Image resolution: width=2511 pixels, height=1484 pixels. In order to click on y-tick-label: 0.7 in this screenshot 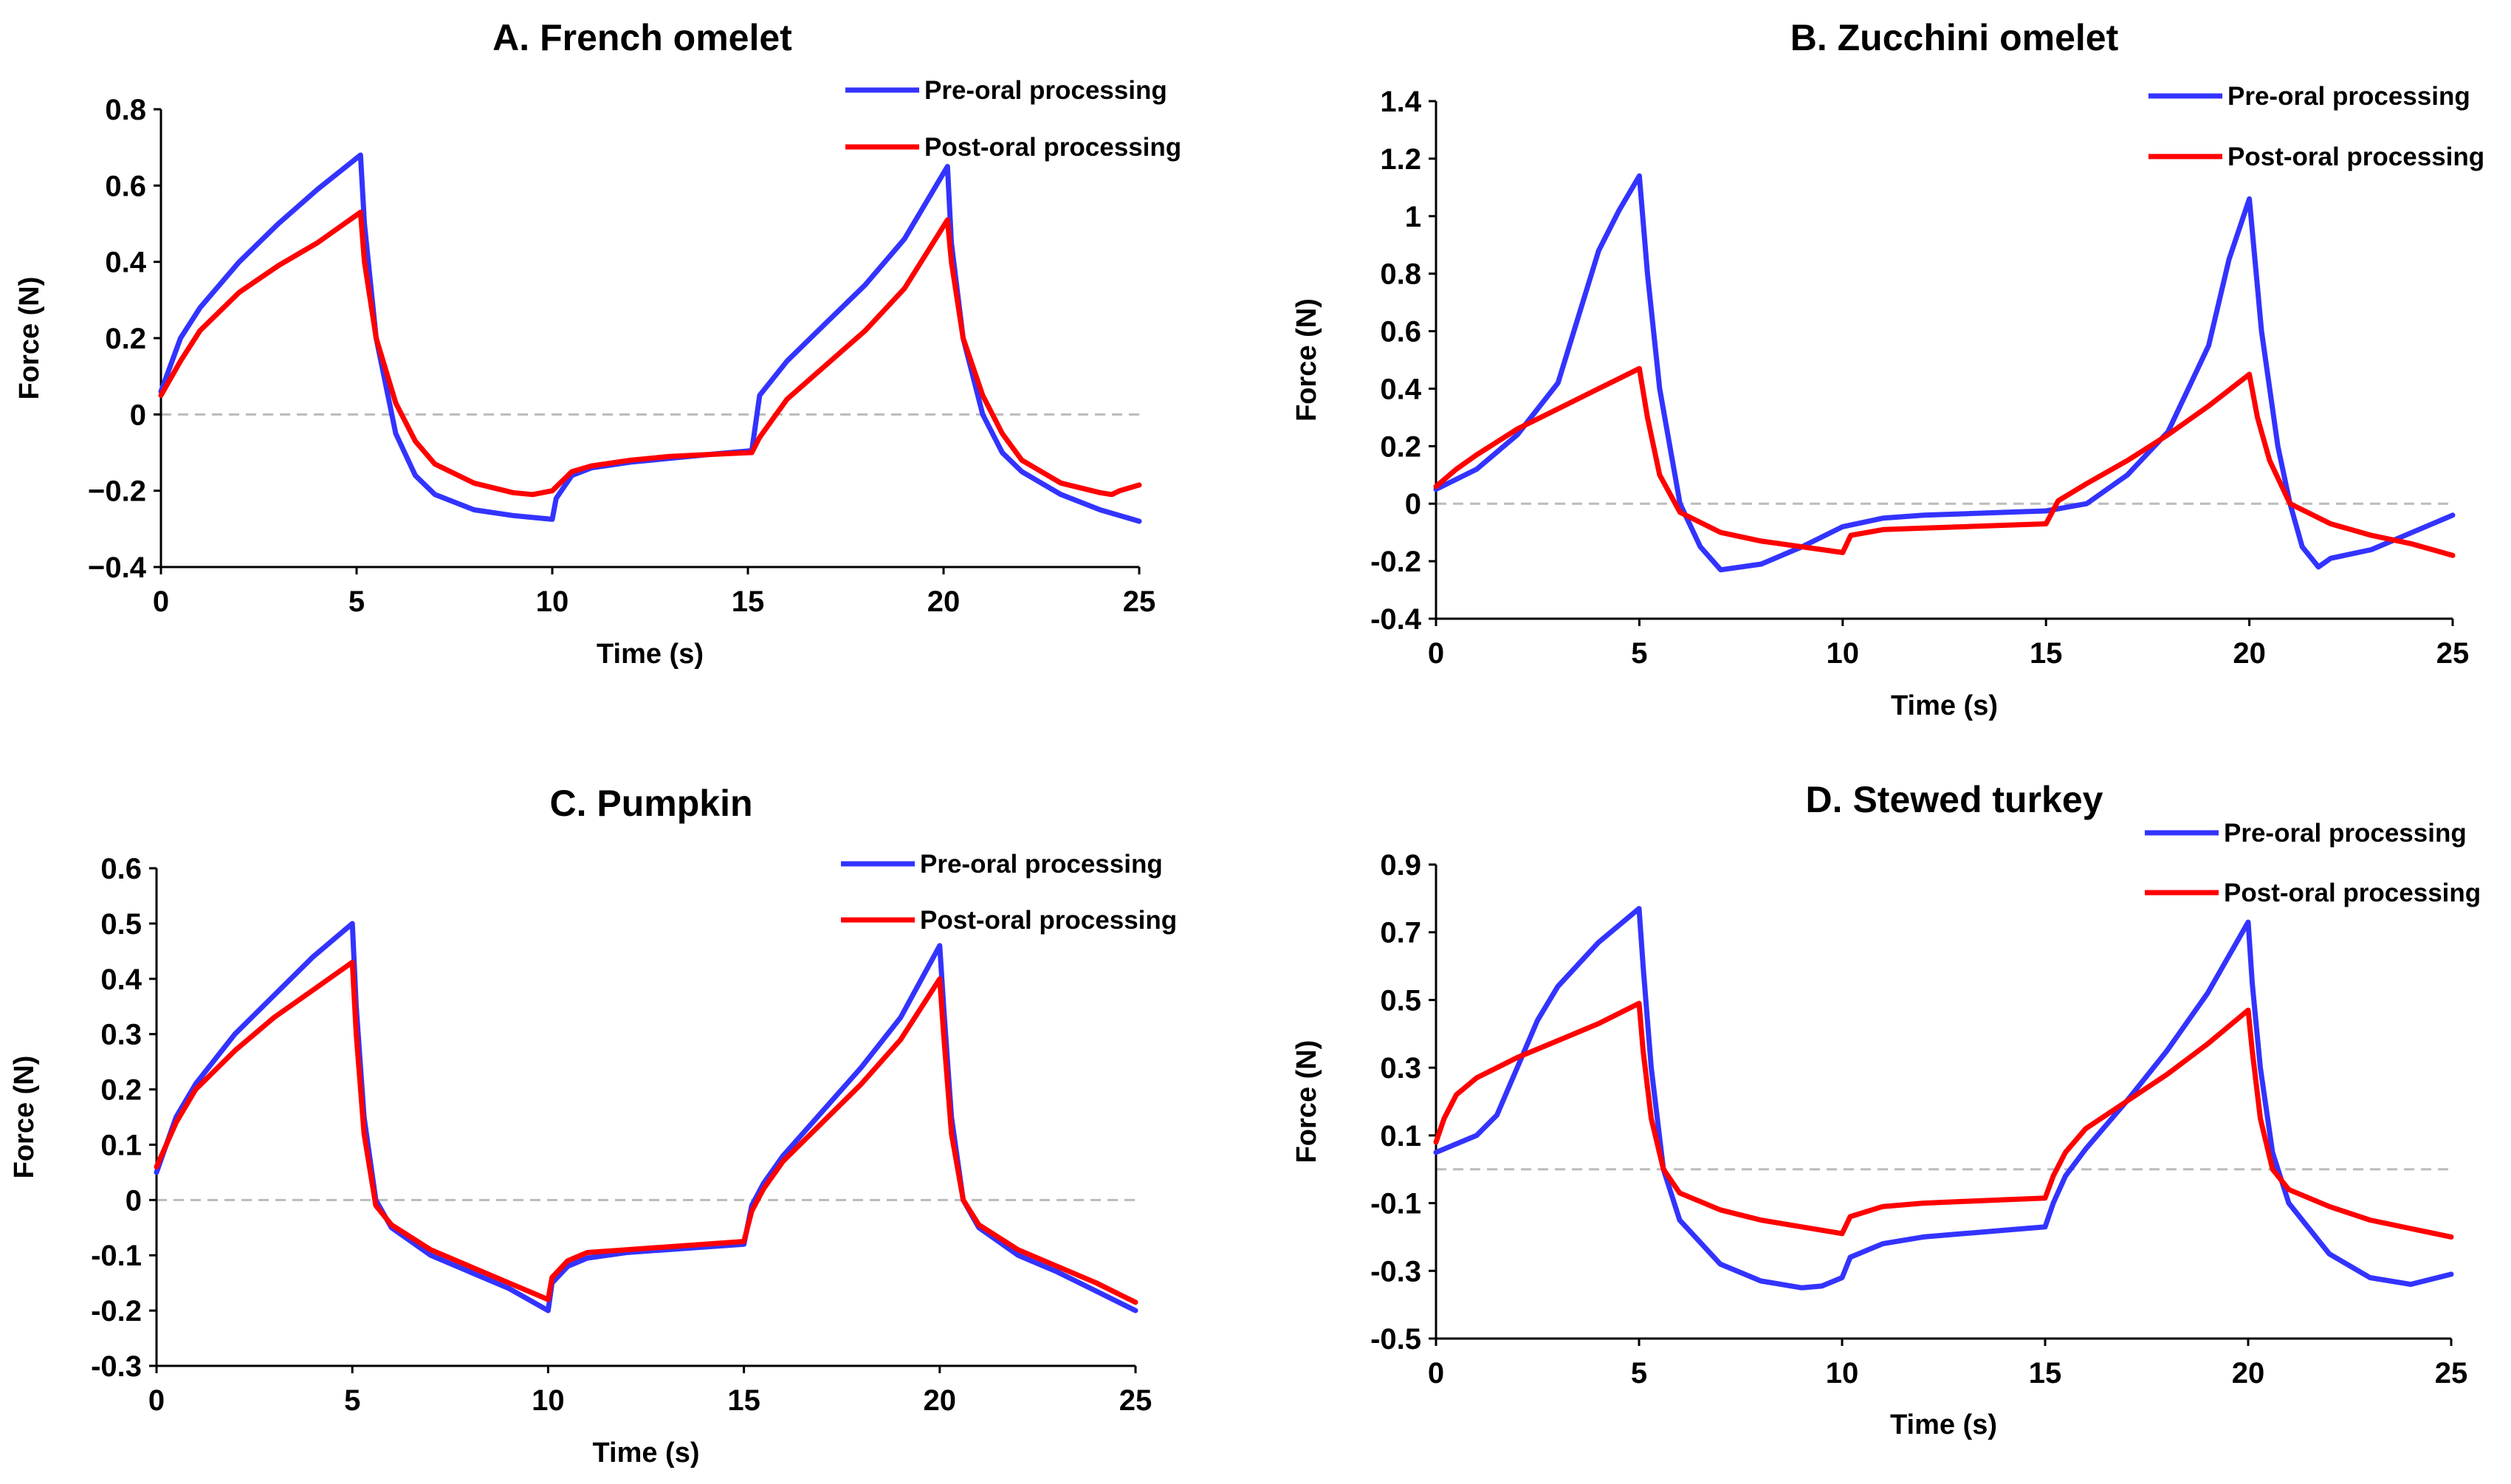, I will do `click(1400, 933)`.